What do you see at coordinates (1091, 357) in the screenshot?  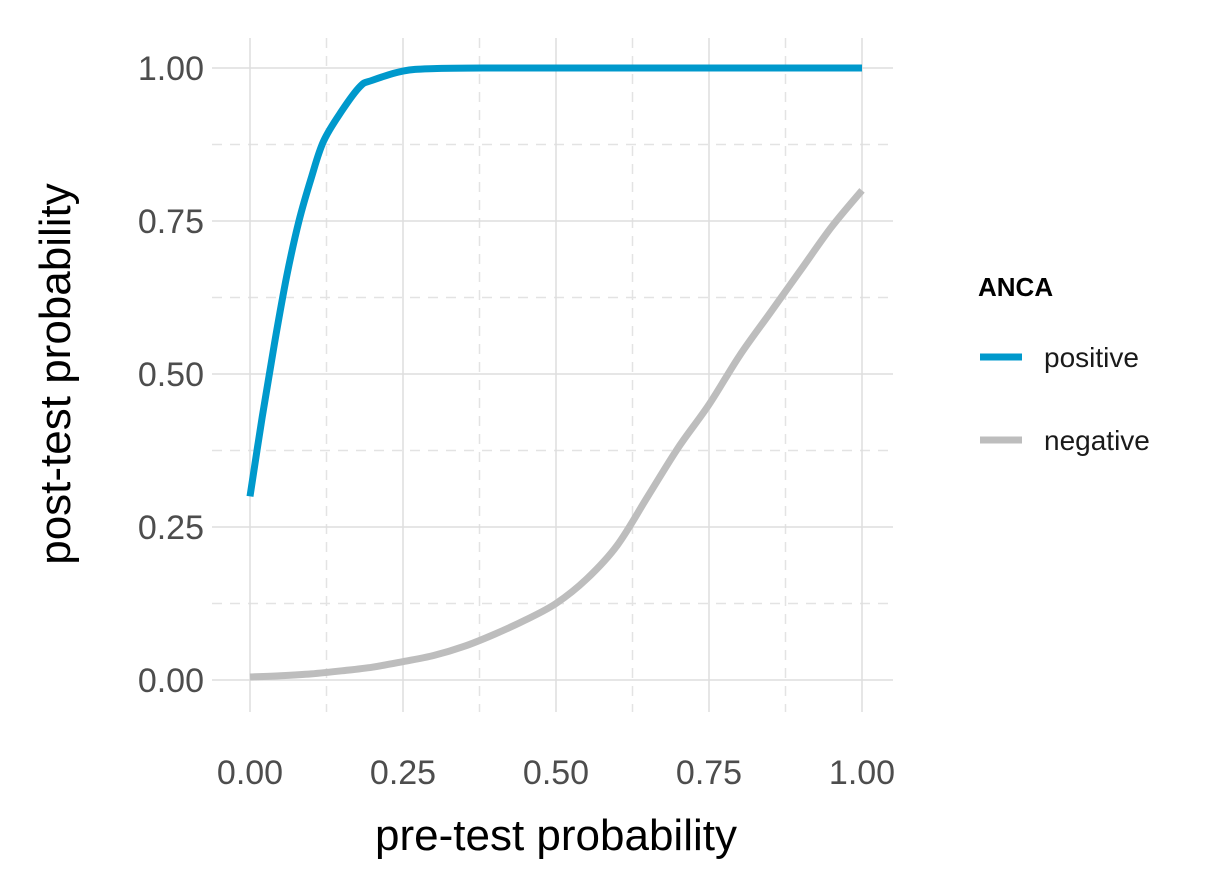 I see `legend-label-positive: positive` at bounding box center [1091, 357].